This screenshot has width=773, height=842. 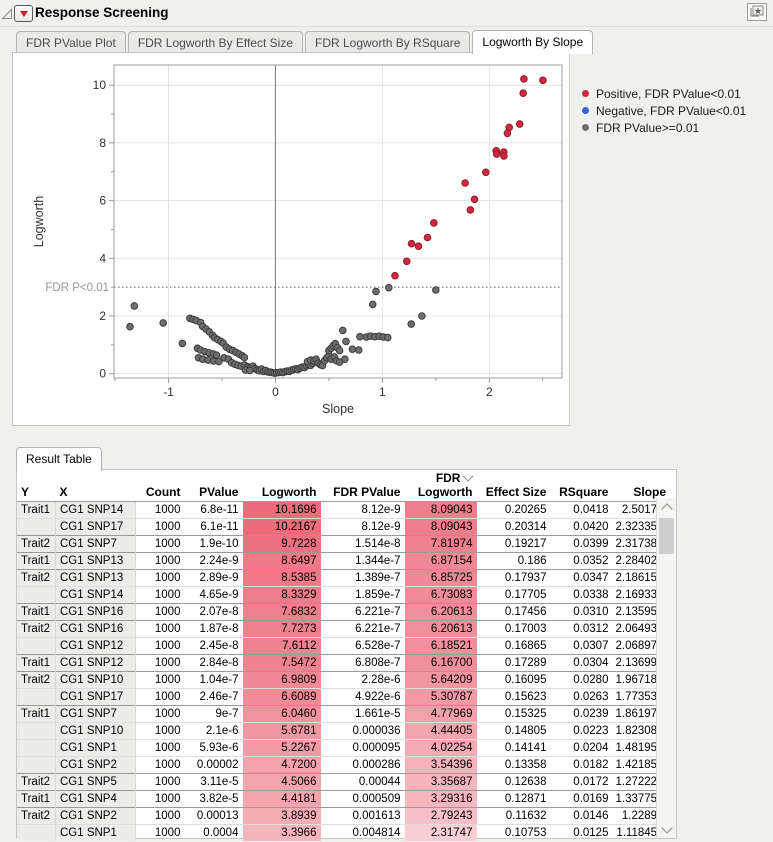 I want to click on legend-label: Negative, FDR PValue<0.01, so click(x=671, y=110).